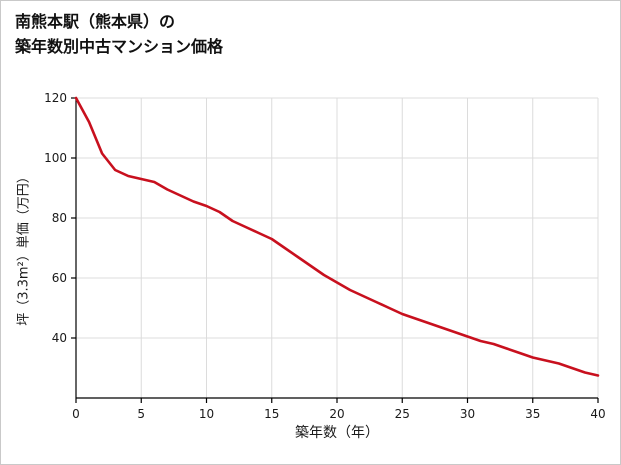 This screenshot has height=465, width=621. I want to click on x-tick-label: 35, so click(532, 414).